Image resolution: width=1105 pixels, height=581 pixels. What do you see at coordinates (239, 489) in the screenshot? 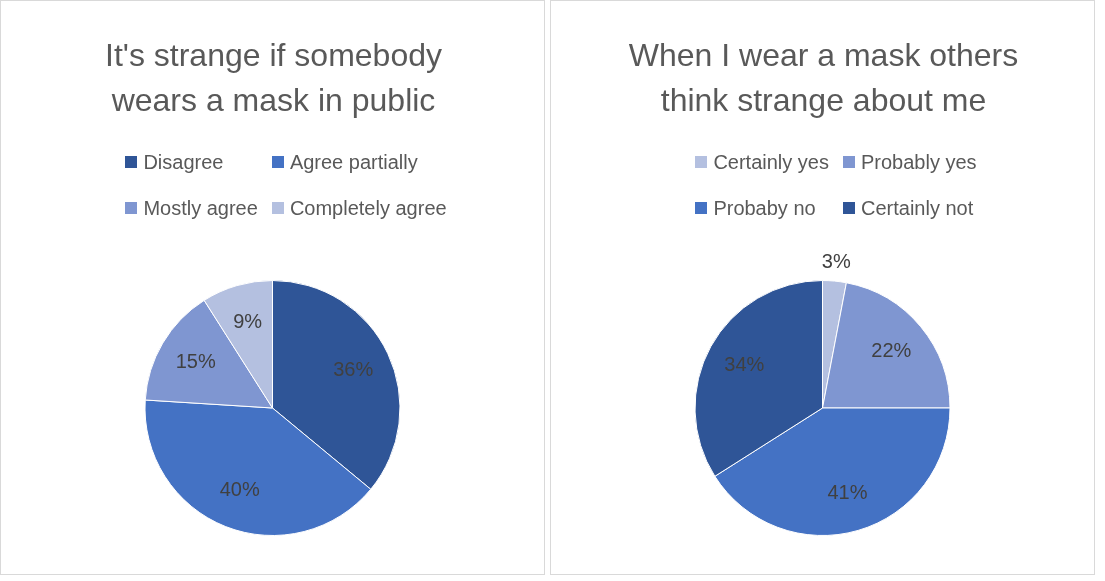
I see `data-label: 40%` at bounding box center [239, 489].